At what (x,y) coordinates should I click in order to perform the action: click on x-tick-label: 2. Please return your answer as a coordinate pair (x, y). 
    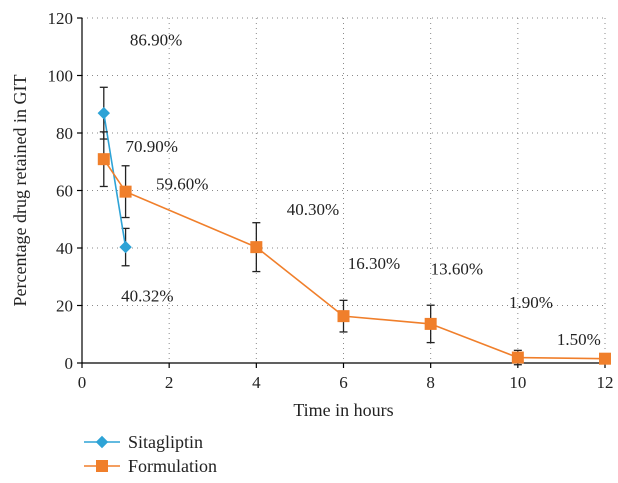
    Looking at the image, I should click on (169, 382).